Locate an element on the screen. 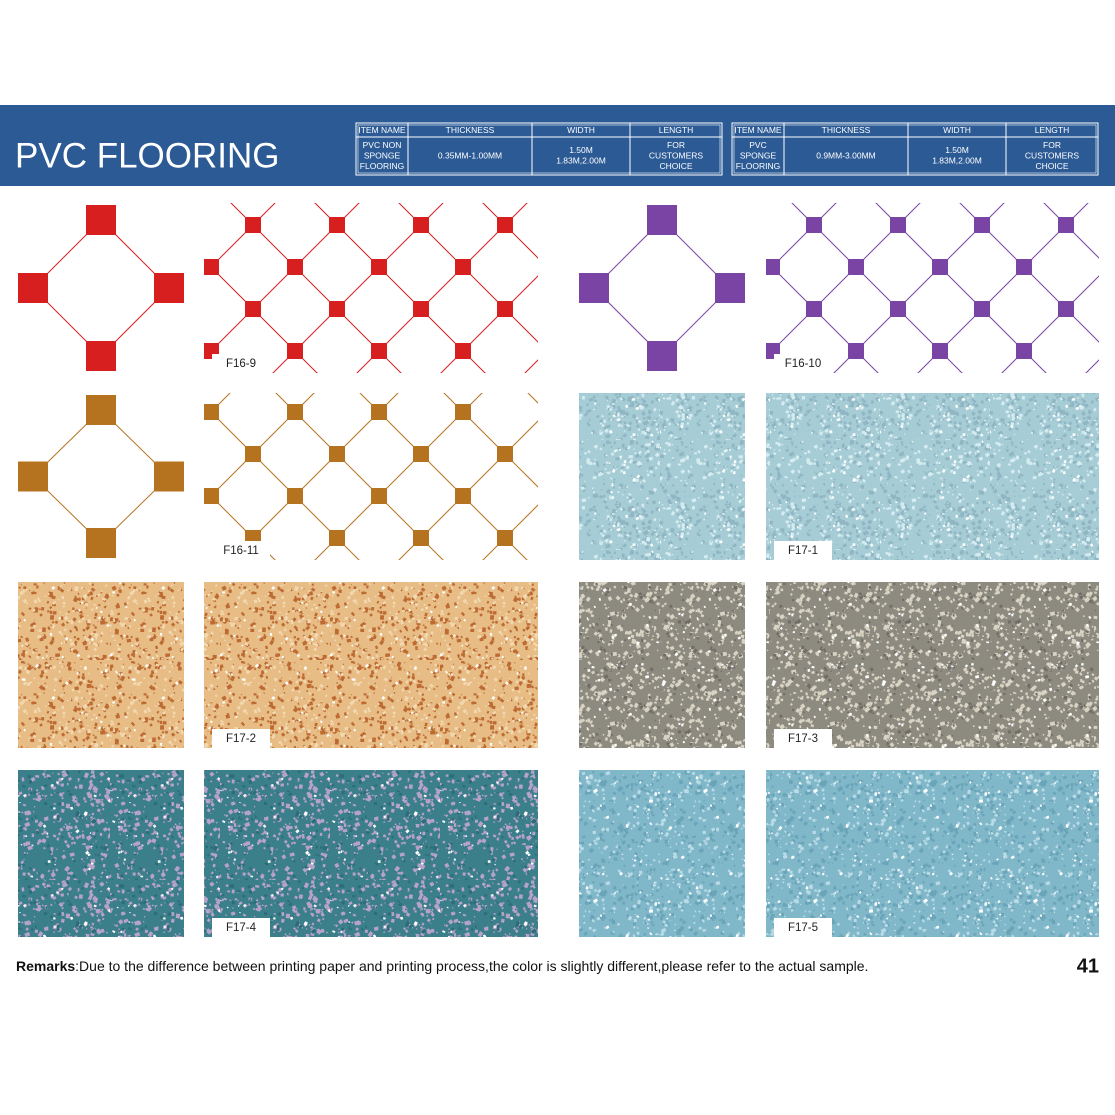  sample-code: F16-9 is located at coordinates (241, 364).